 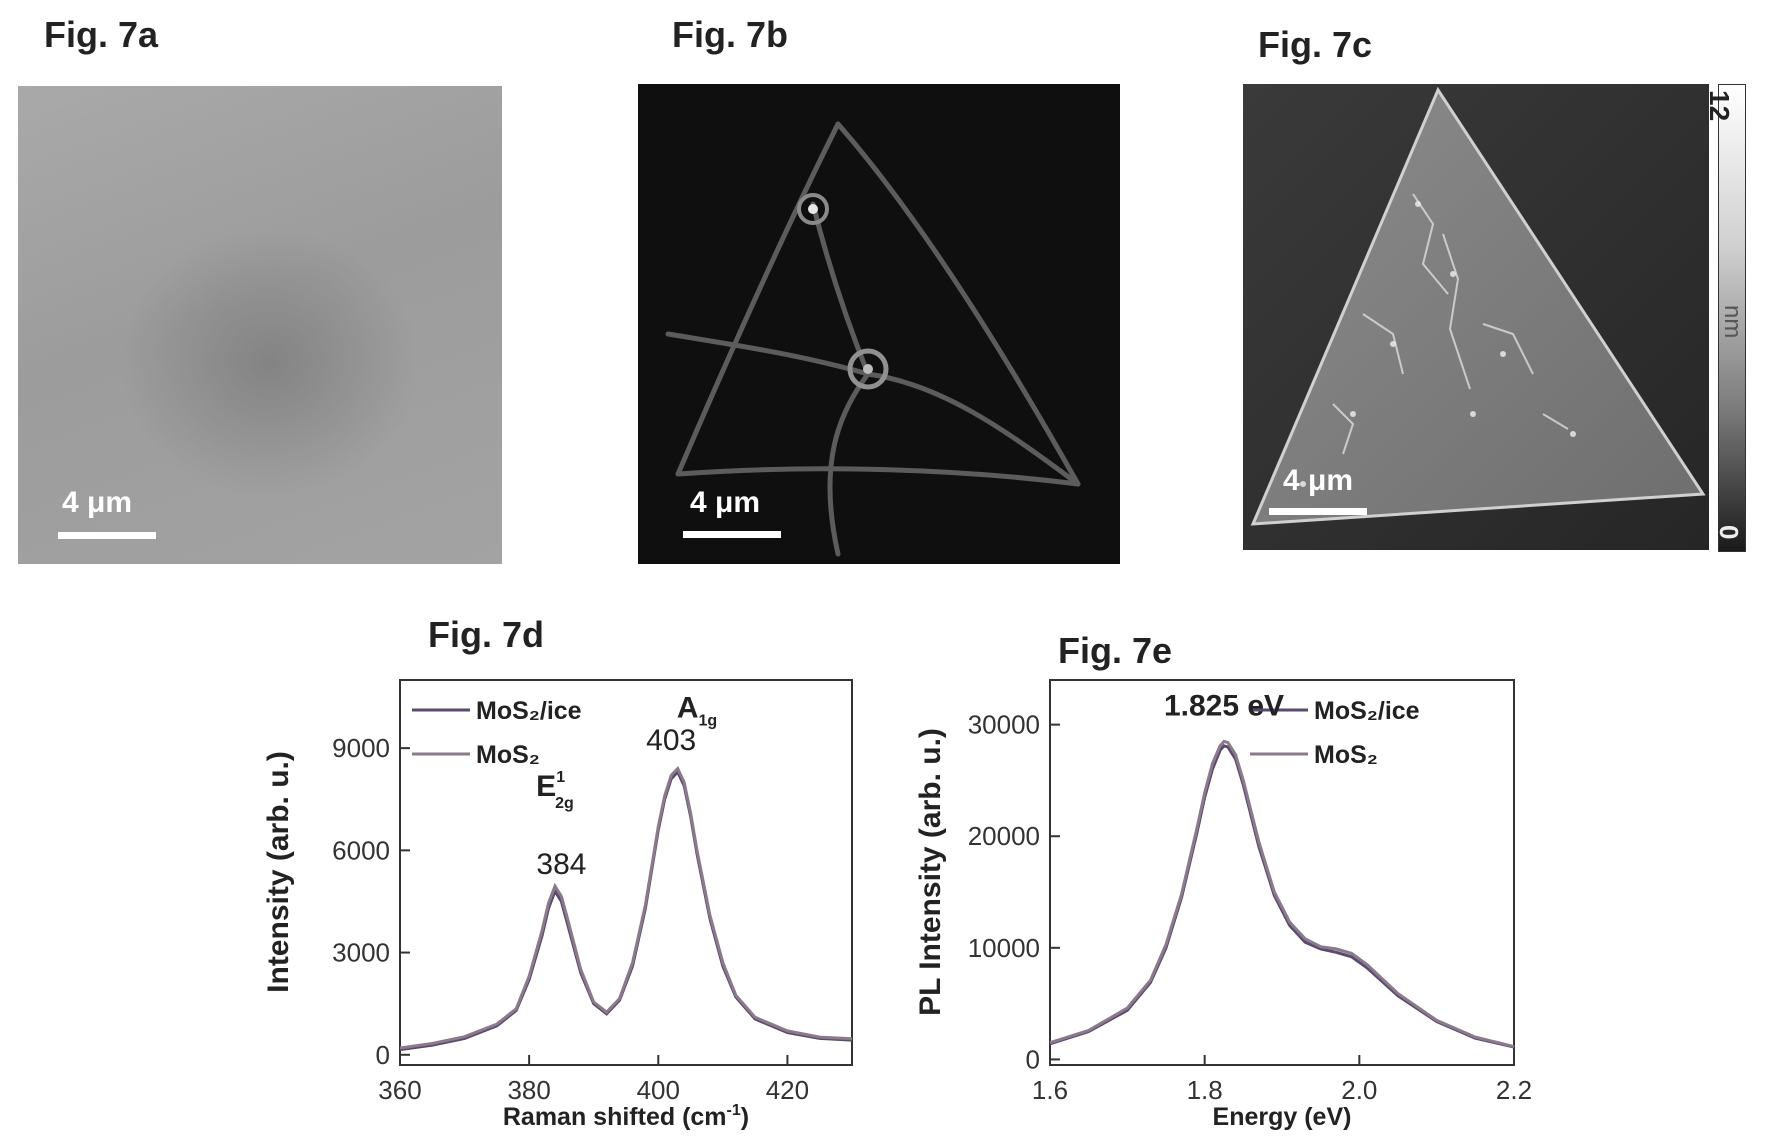 I want to click on fig-7c-flake, so click(x=1478, y=306).